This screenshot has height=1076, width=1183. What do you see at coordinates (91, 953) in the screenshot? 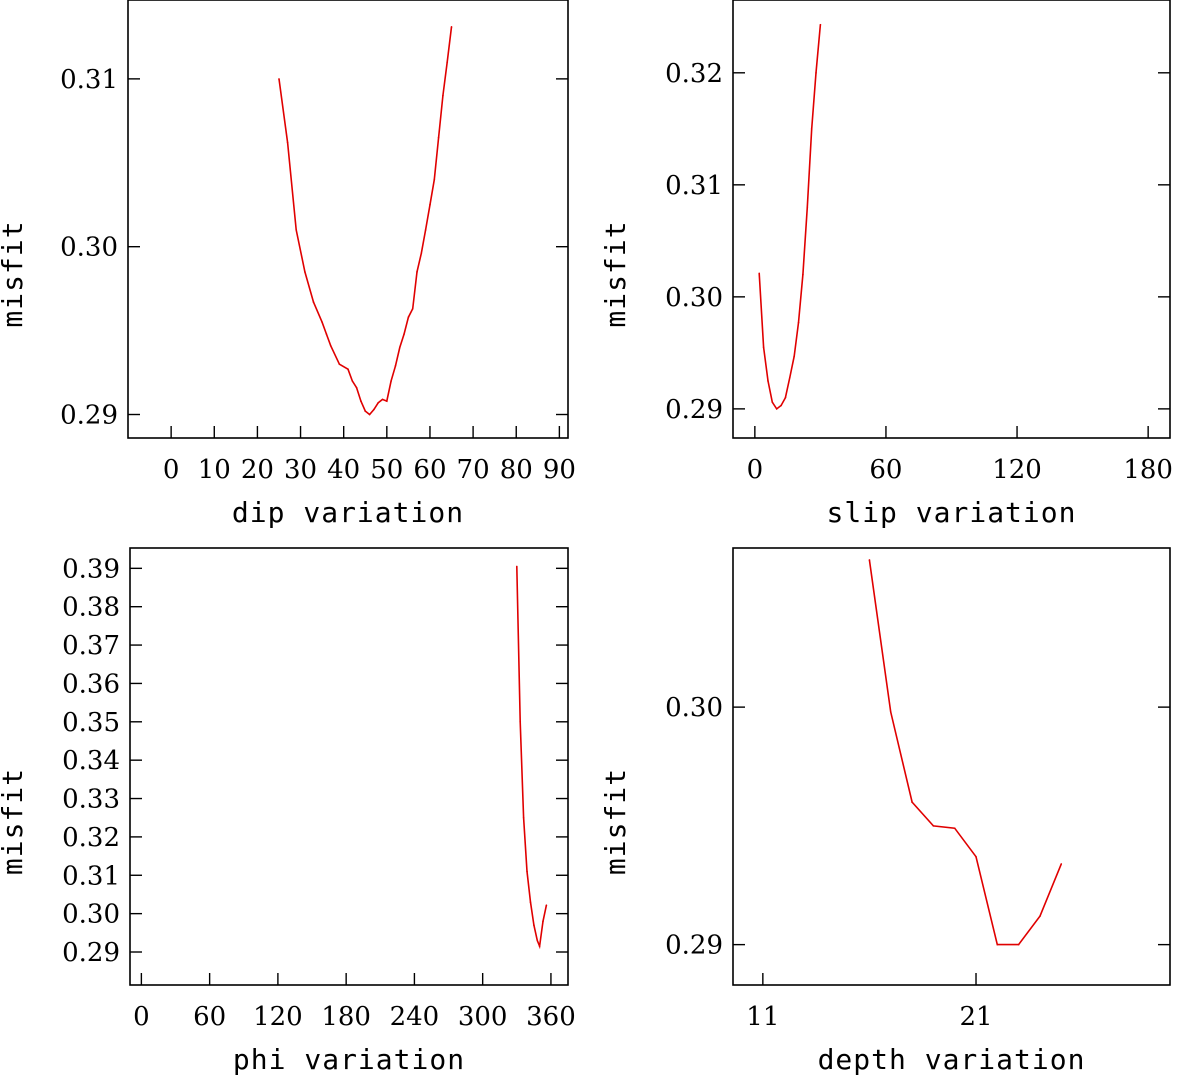
I see `phi-ytick-label: 0.29` at bounding box center [91, 953].